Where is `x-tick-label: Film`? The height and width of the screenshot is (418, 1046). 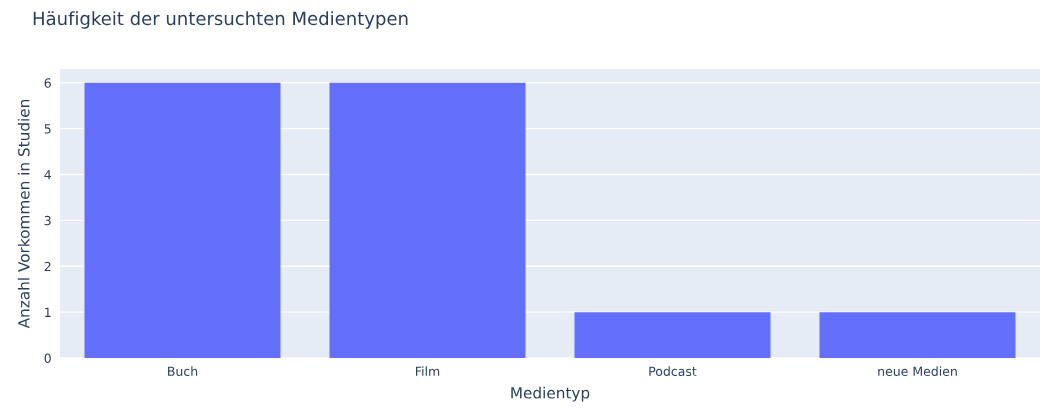
x-tick-label: Film is located at coordinates (428, 371).